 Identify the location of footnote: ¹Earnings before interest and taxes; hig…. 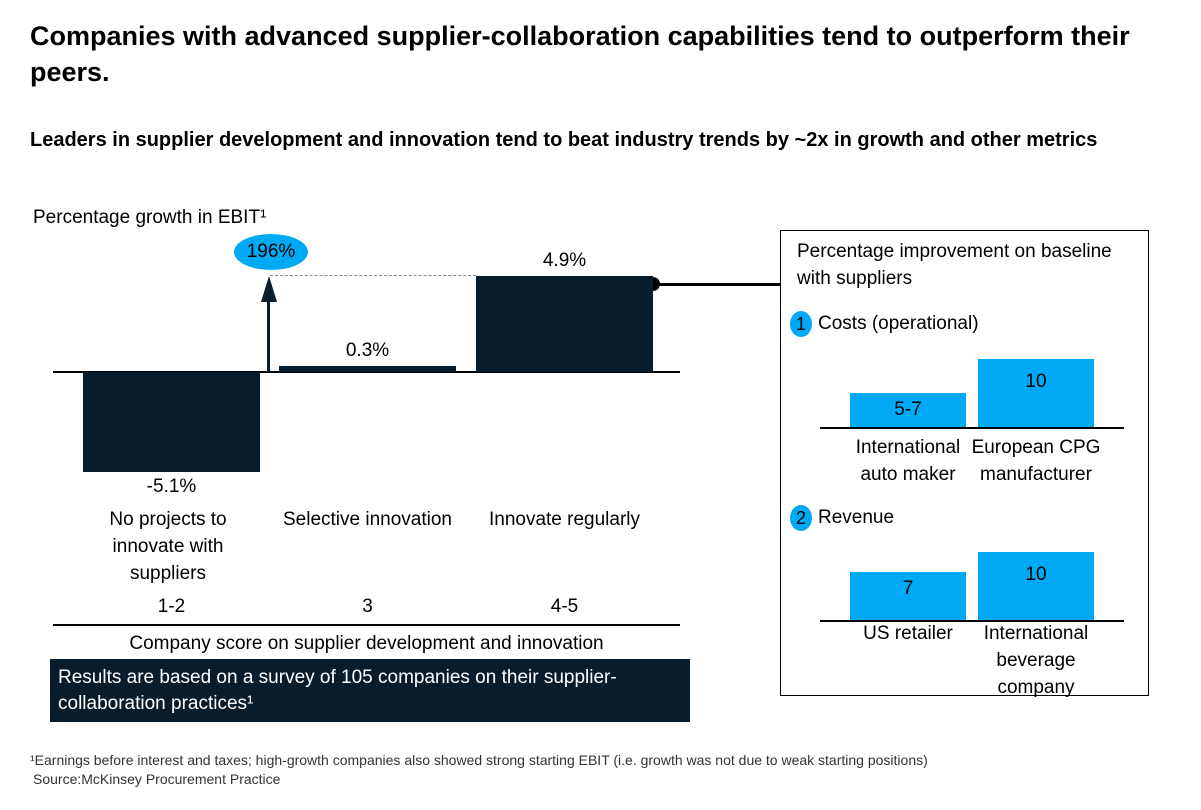
(479, 760).